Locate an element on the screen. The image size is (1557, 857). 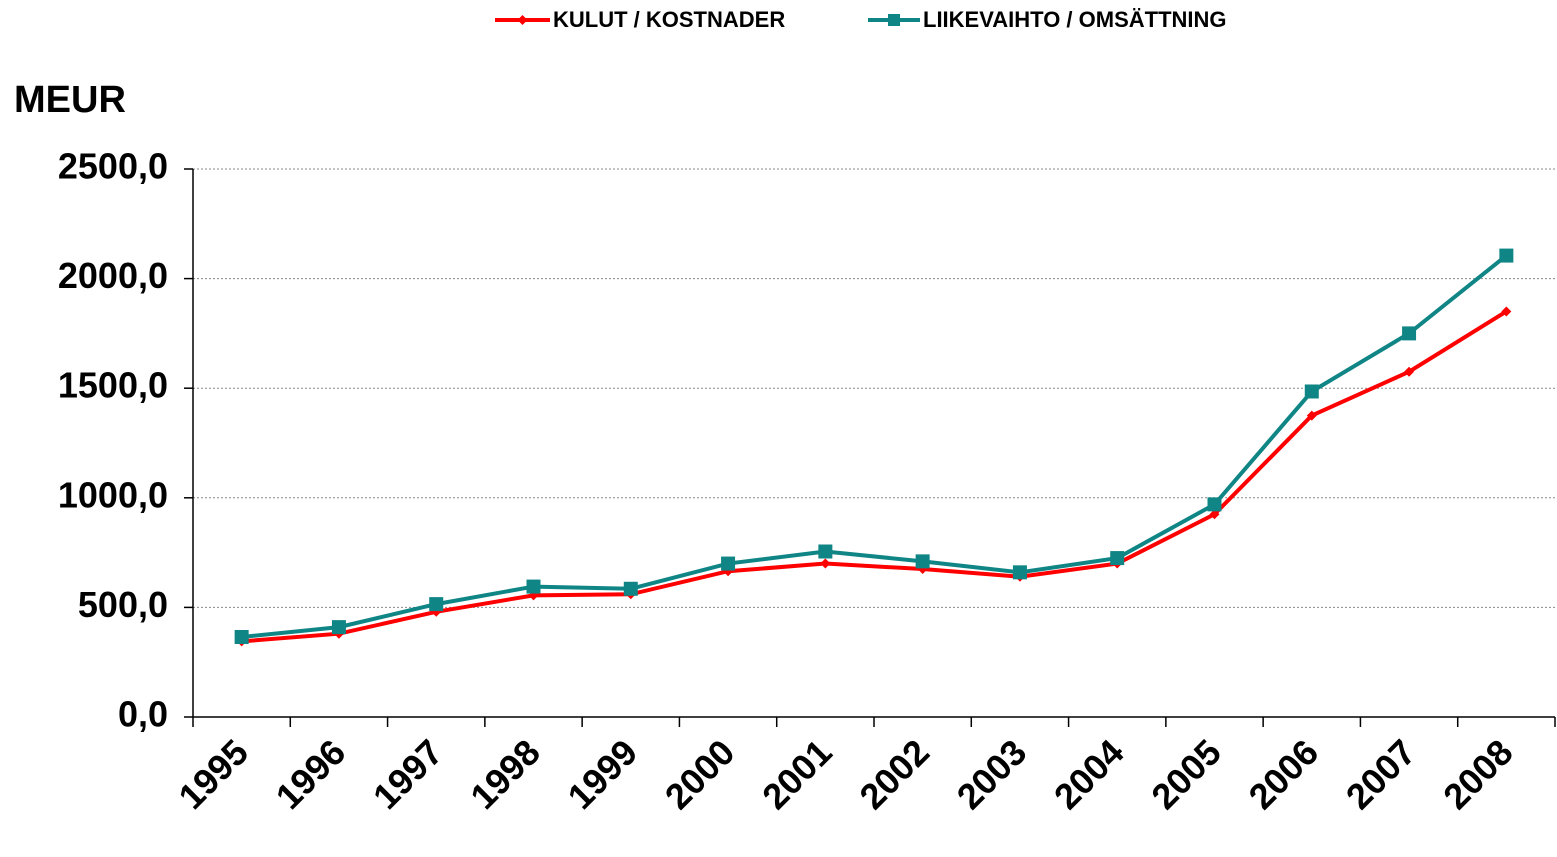
y-axis-label: MEUR is located at coordinates (70, 100).